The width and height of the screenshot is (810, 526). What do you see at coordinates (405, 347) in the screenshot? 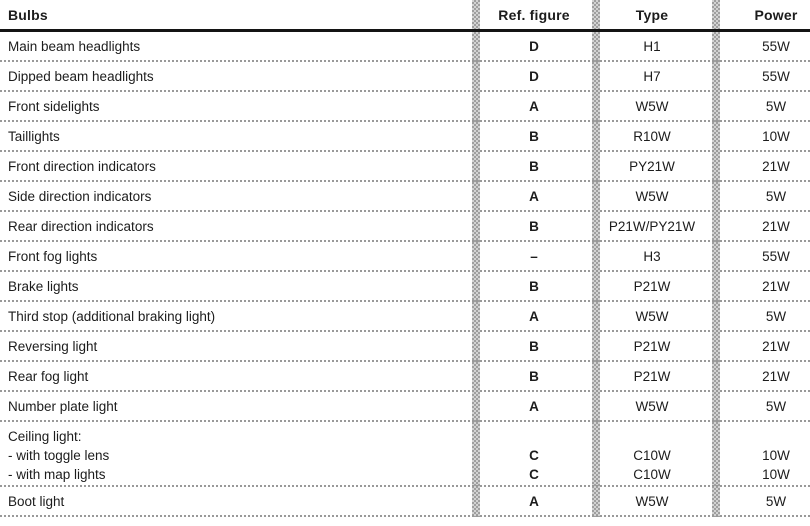
I see `table-row: Reversing light B P21W 21W` at bounding box center [405, 347].